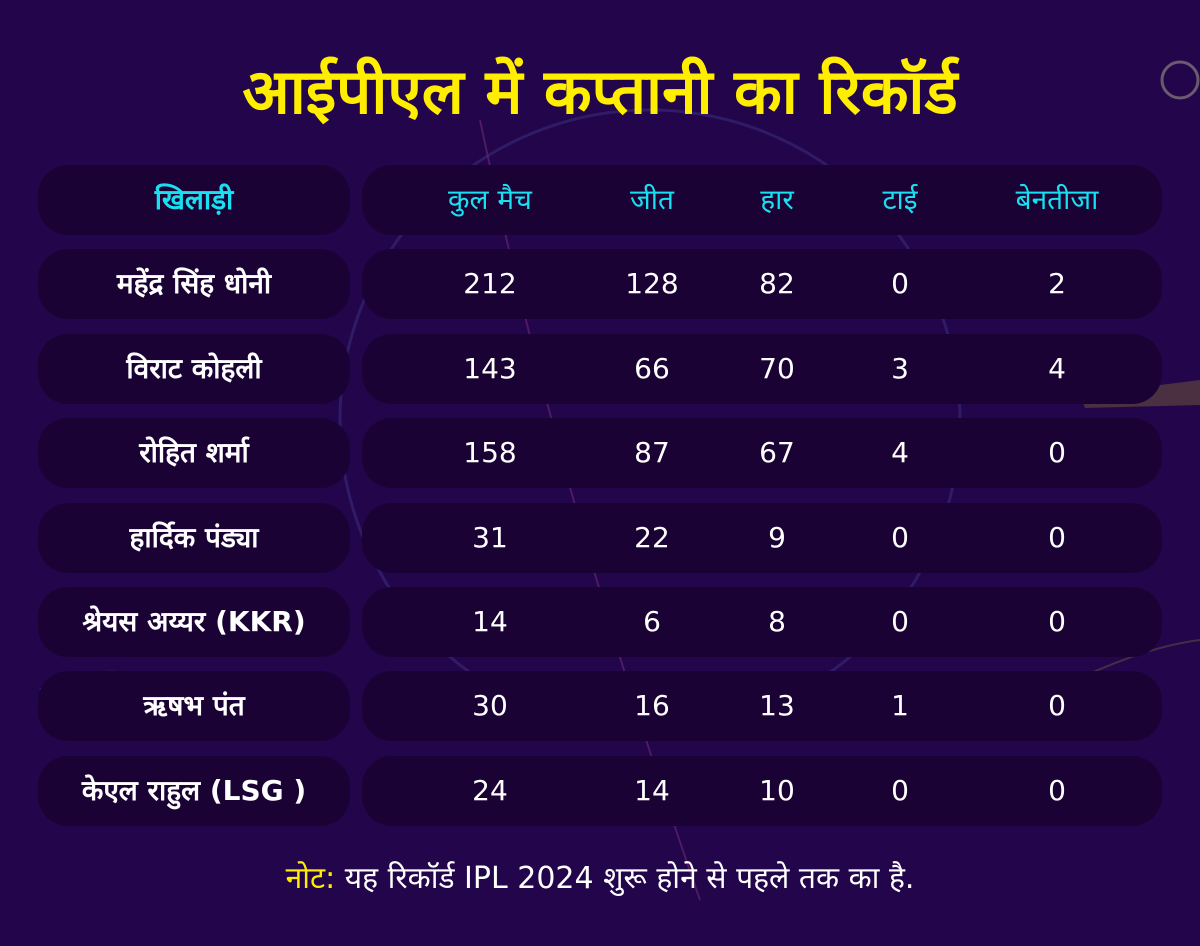  I want to click on table-cell: 22, so click(652, 537).